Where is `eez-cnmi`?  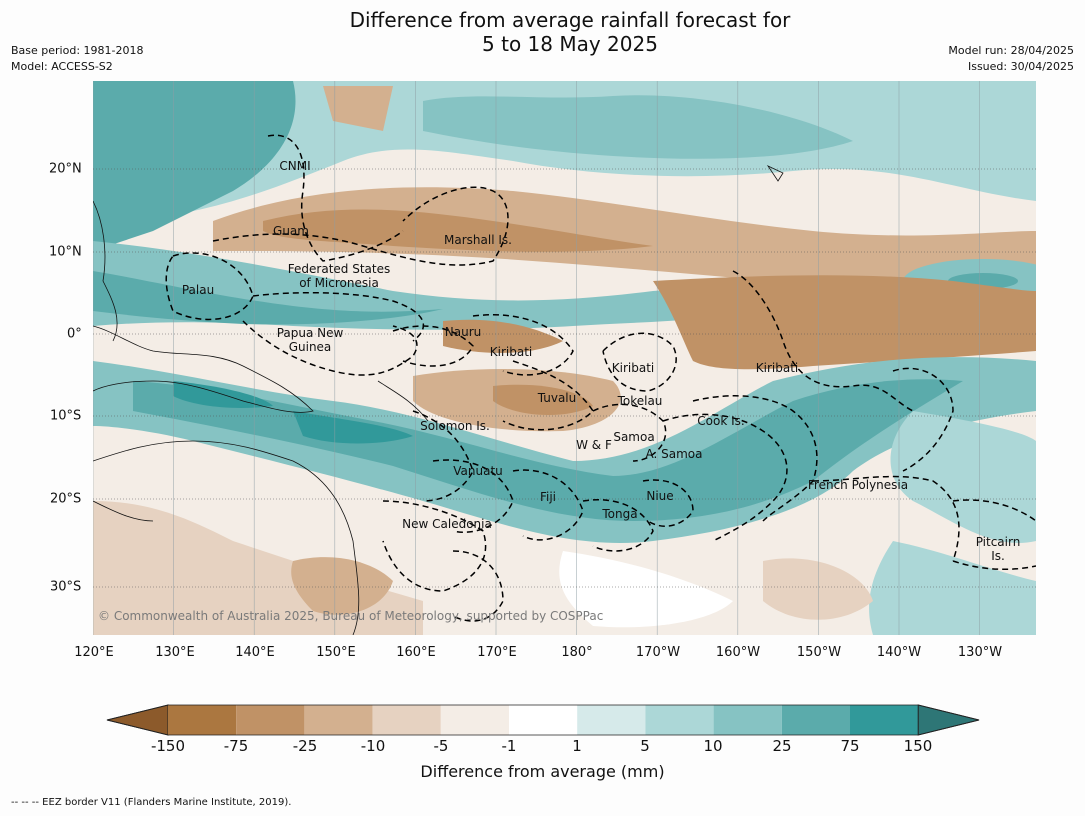
eez-cnmi is located at coordinates (335, 198).